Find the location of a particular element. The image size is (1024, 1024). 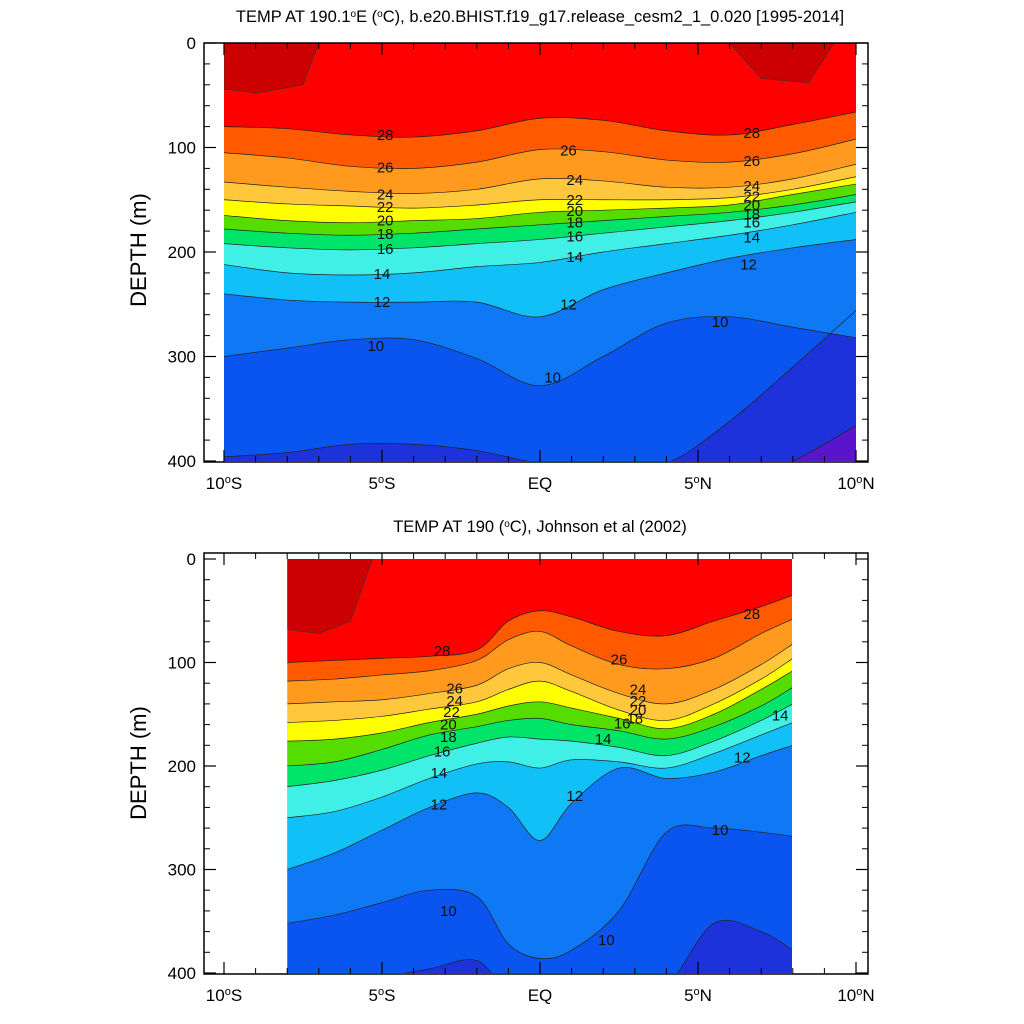

chart-title: TEMP AT 190 (oC), Johnson et al (2002) is located at coordinates (540, 527).